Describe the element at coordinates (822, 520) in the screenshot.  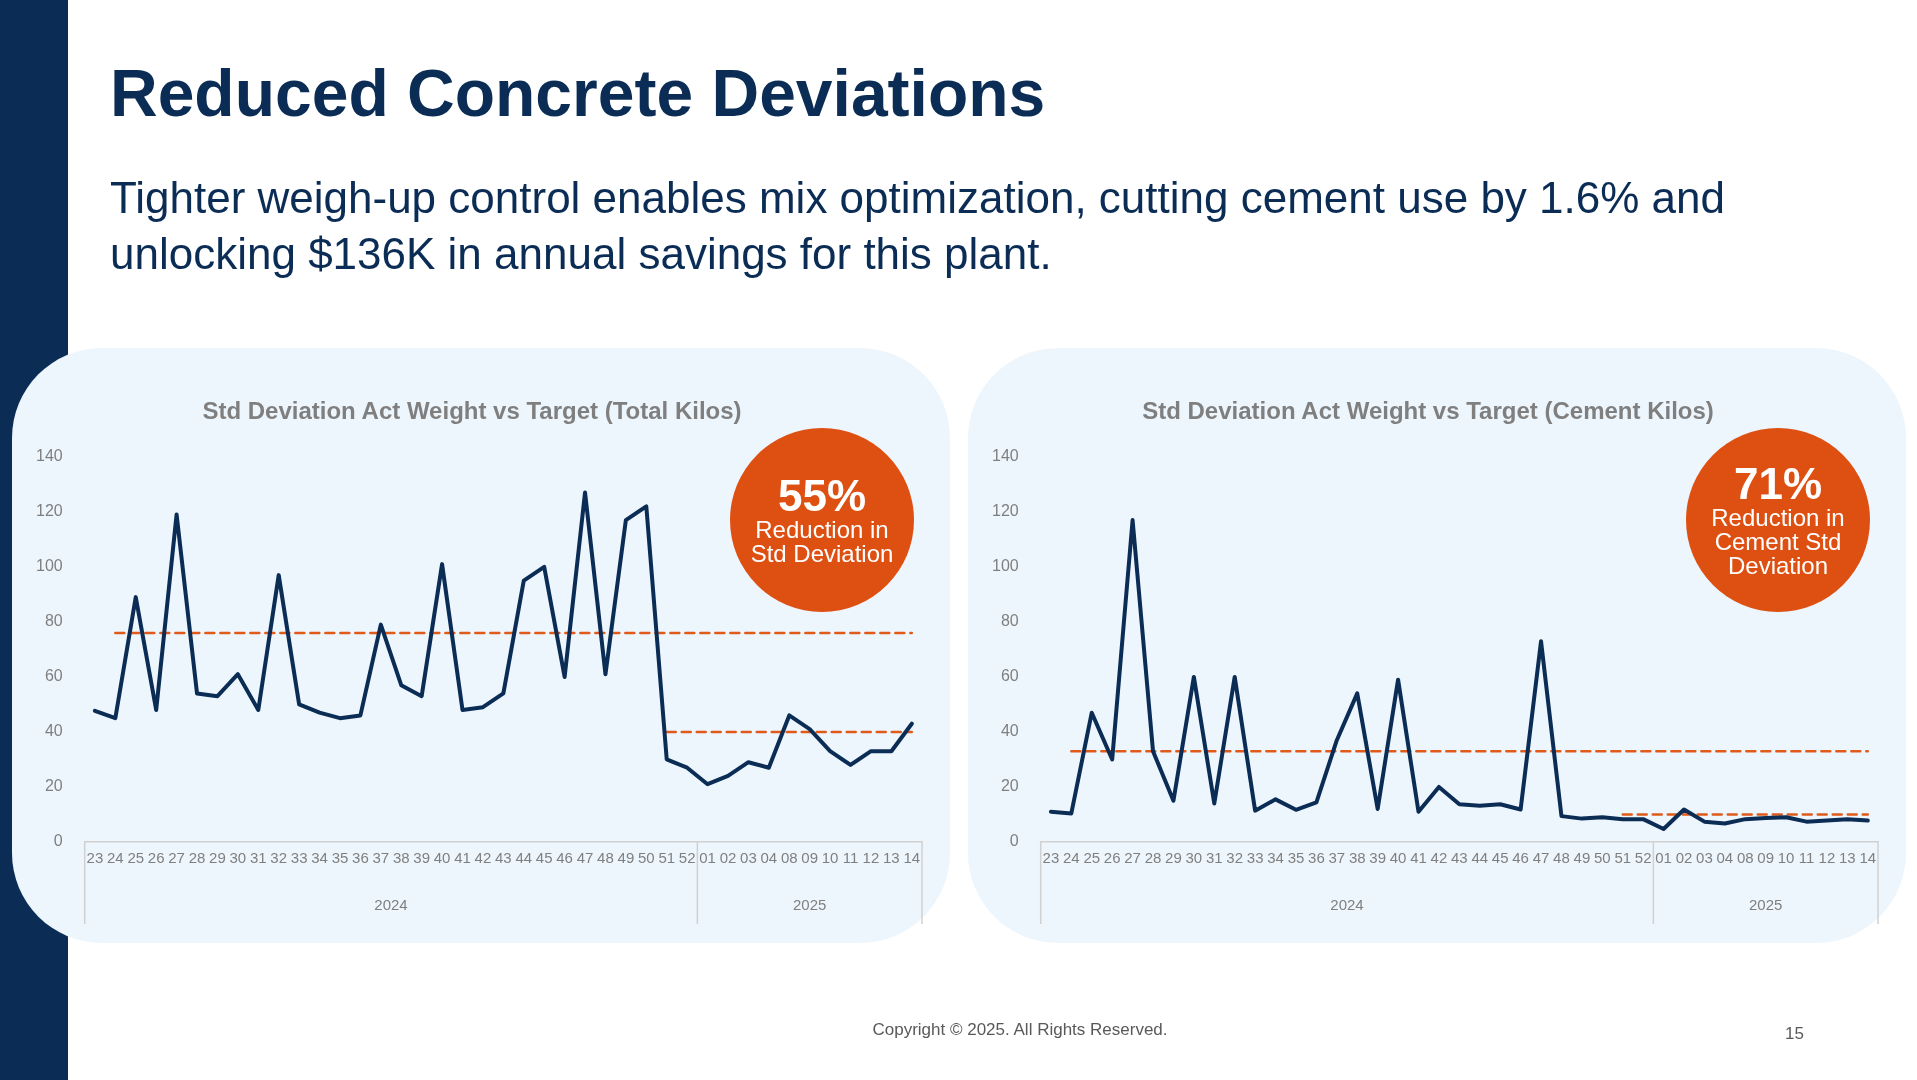
I see `badge-circle: 55% Reduction in Std Deviation` at that location.